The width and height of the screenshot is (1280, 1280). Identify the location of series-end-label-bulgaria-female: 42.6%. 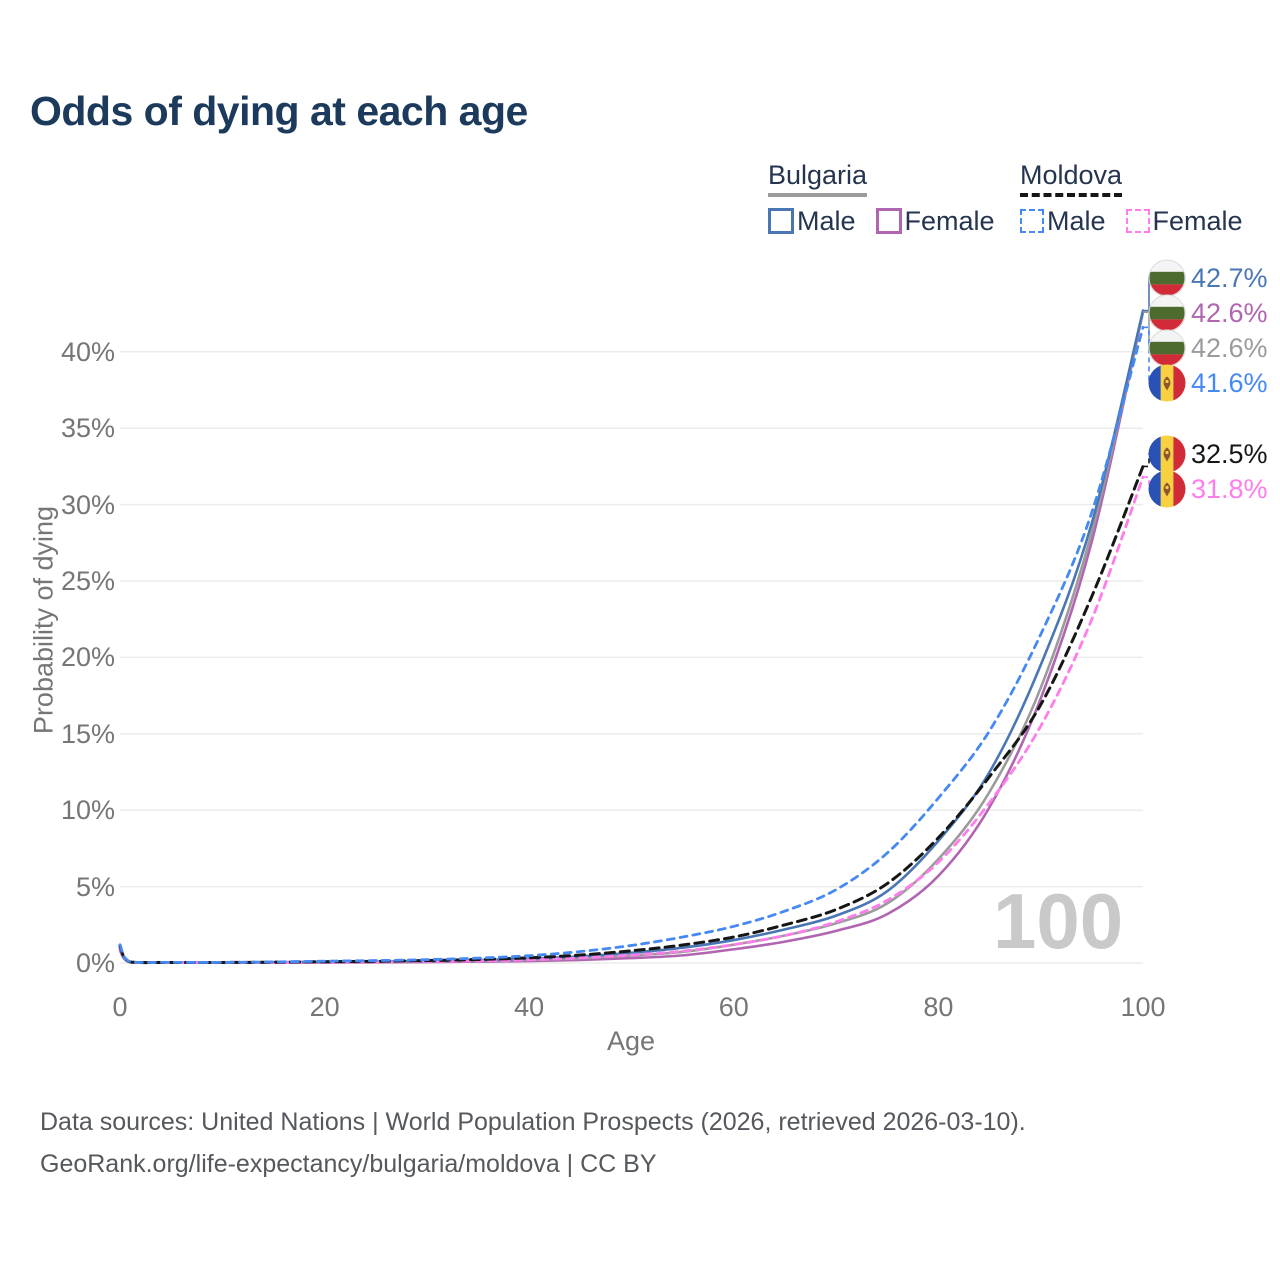
(1208, 313).